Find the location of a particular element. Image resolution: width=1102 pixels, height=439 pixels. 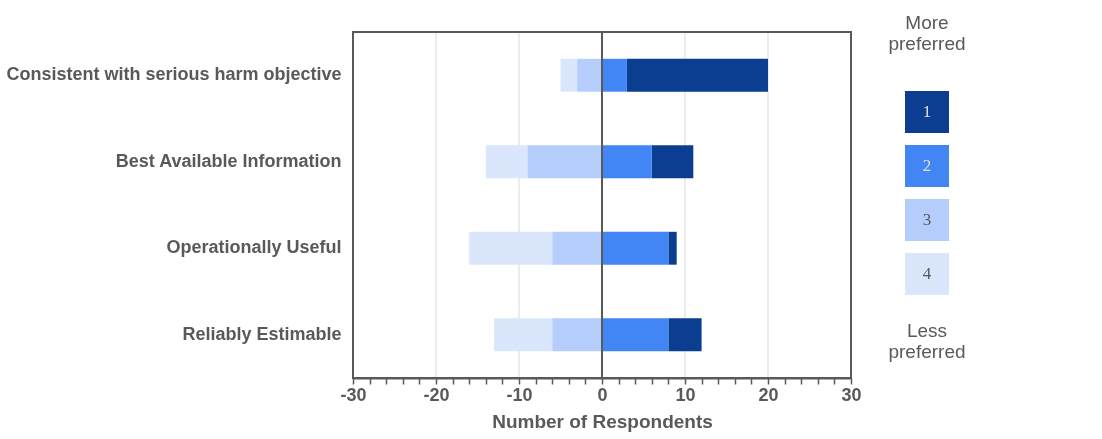

x-tick-label: 30 is located at coordinates (851, 394).